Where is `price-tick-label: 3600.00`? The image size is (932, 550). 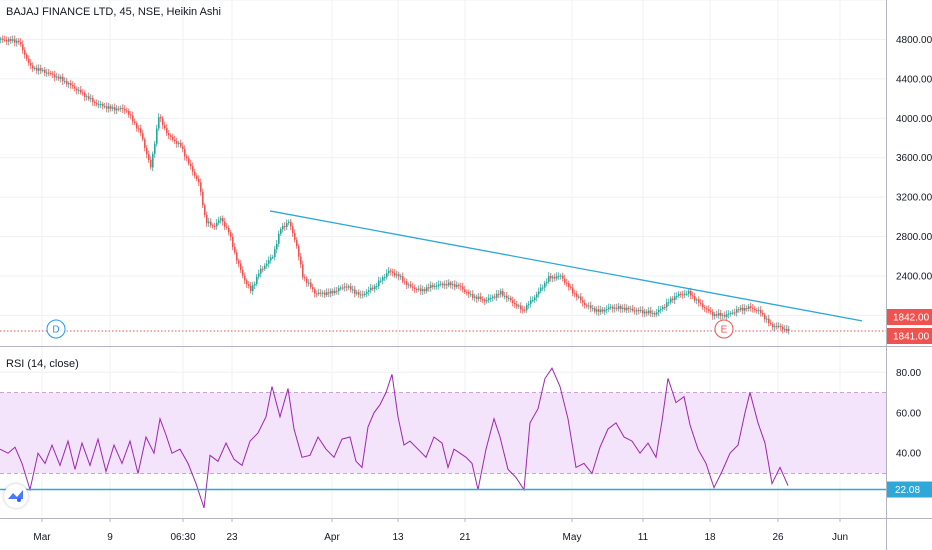 price-tick-label: 3600.00 is located at coordinates (914, 158).